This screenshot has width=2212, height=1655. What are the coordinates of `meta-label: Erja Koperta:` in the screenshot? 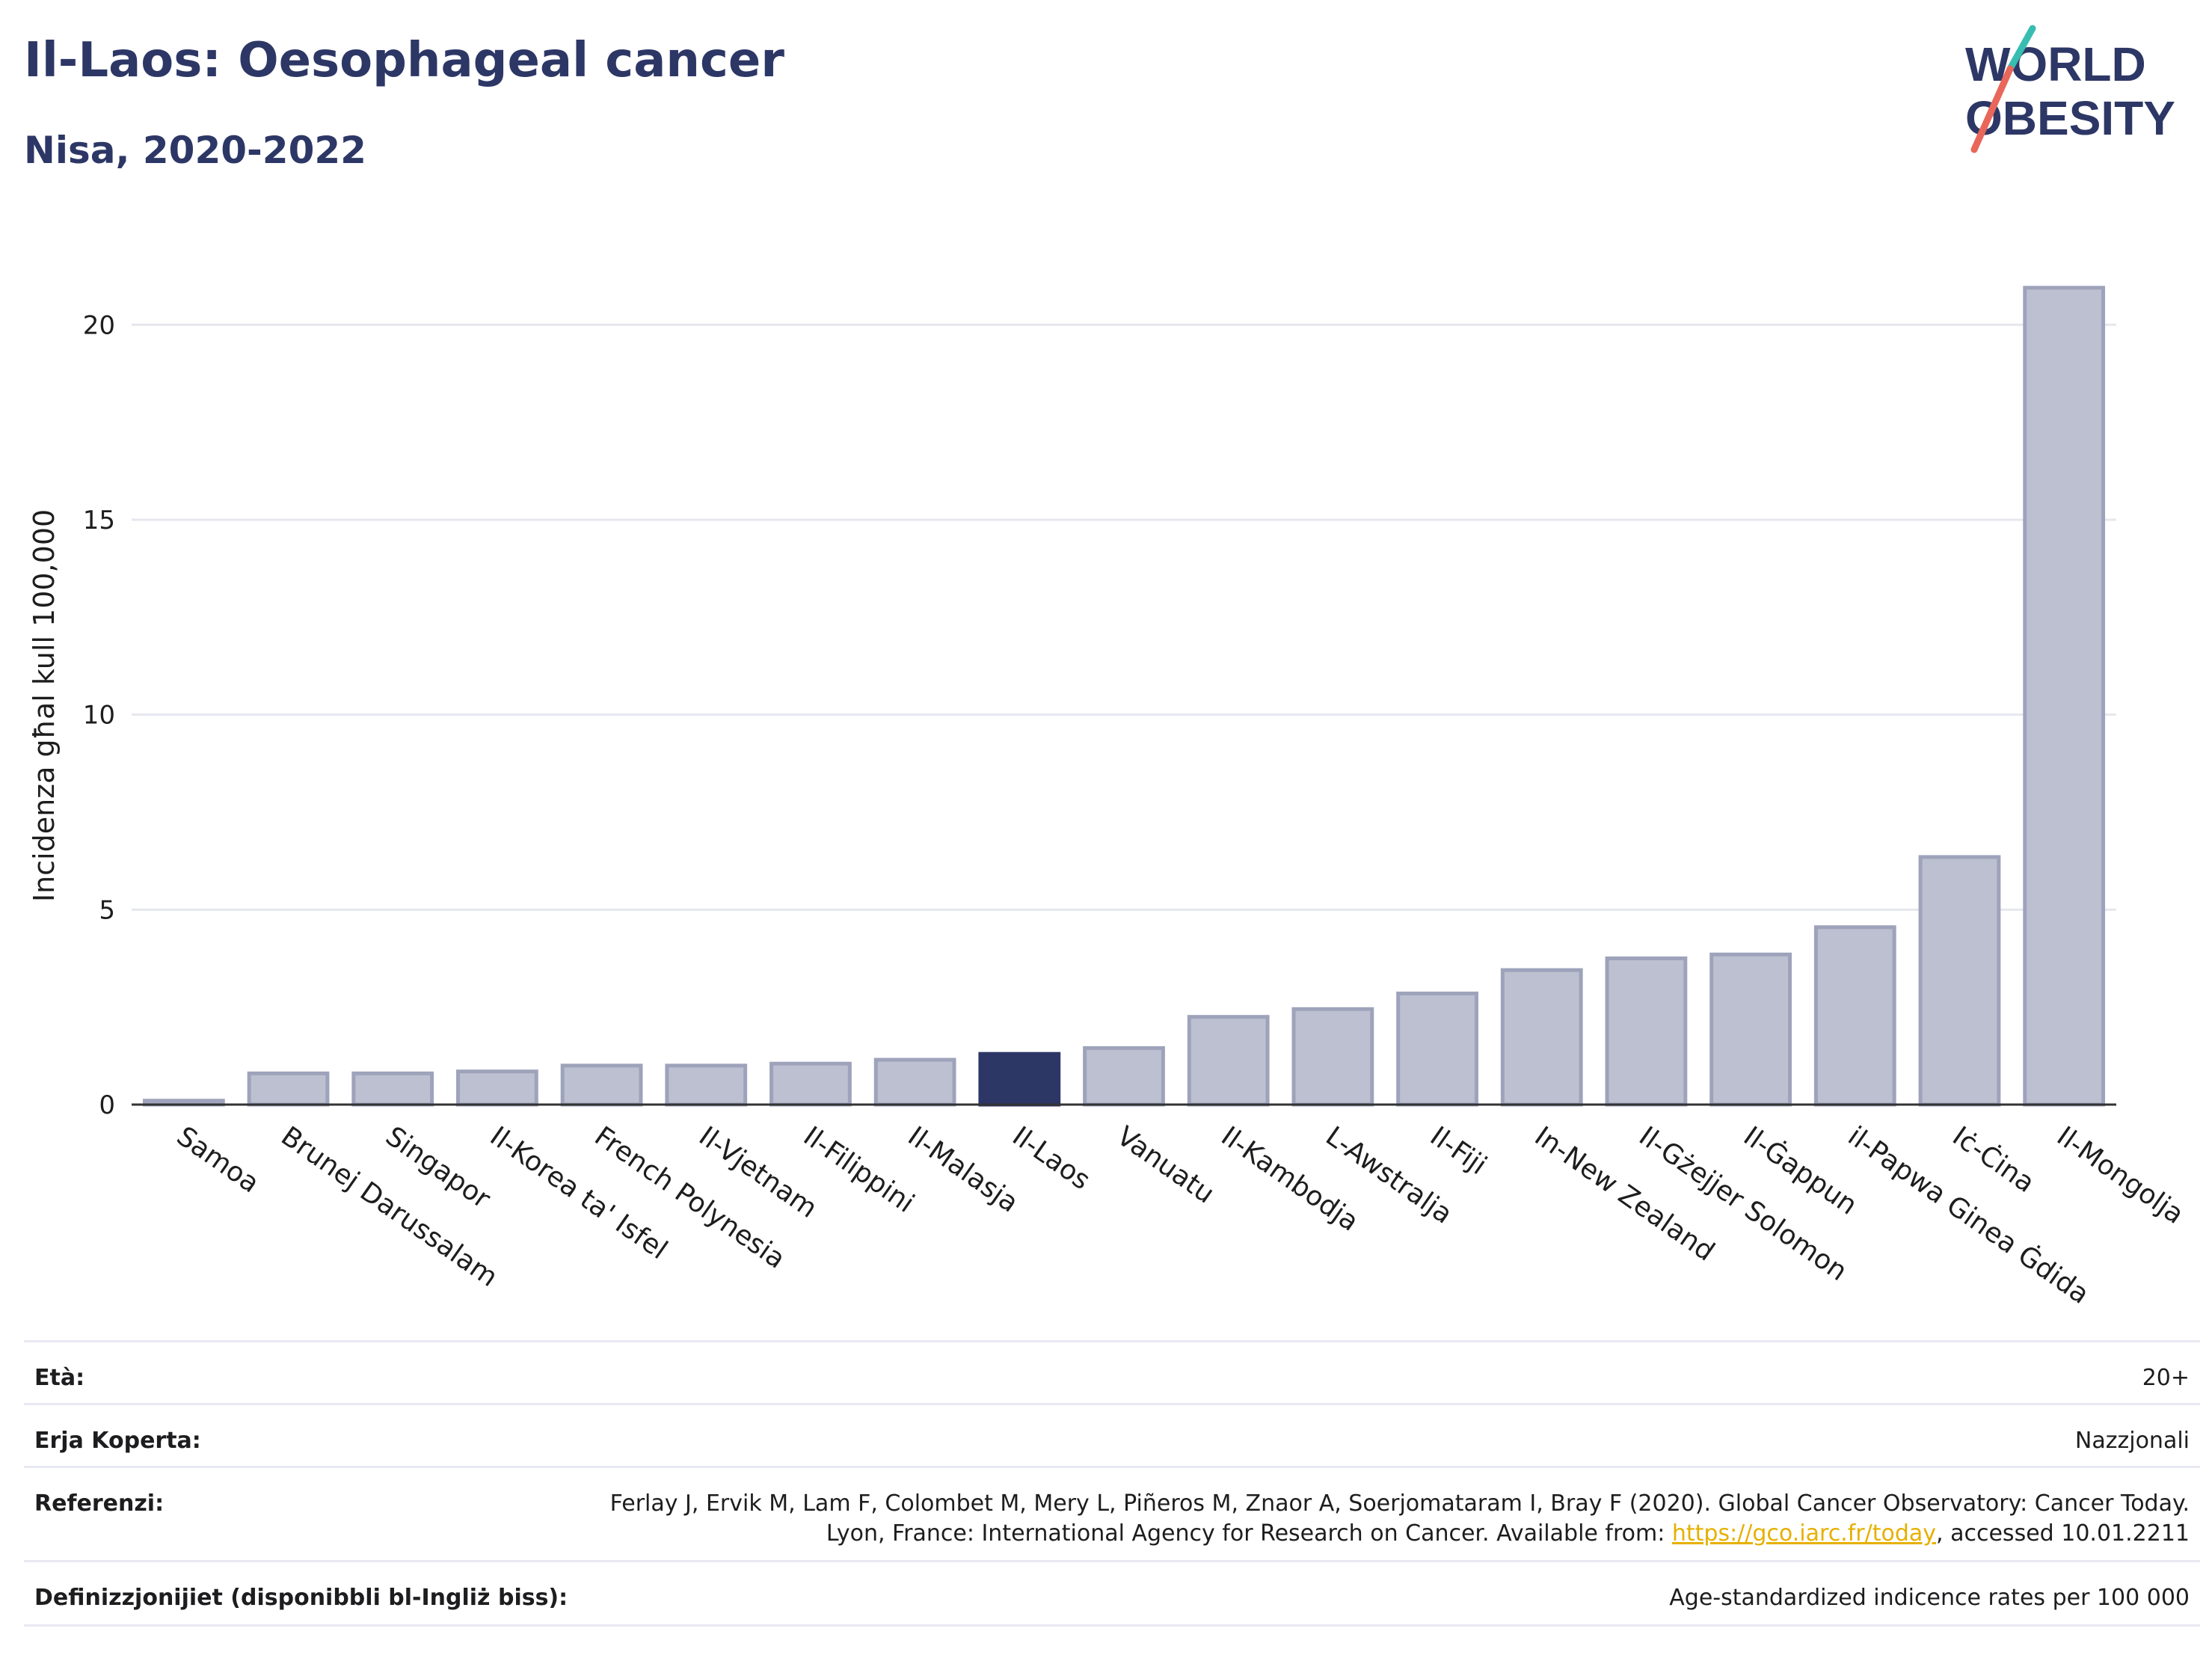 It's located at (117, 1441).